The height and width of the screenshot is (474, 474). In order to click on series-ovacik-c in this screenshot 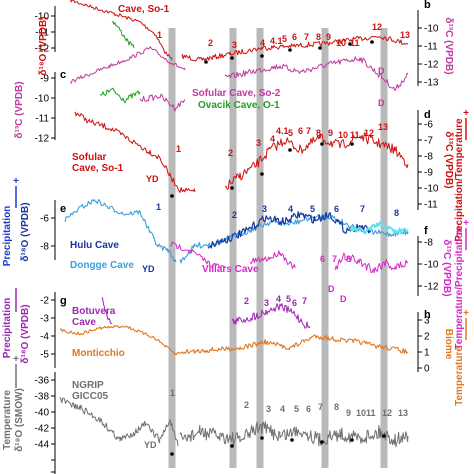, I will do `click(120, 95)`.